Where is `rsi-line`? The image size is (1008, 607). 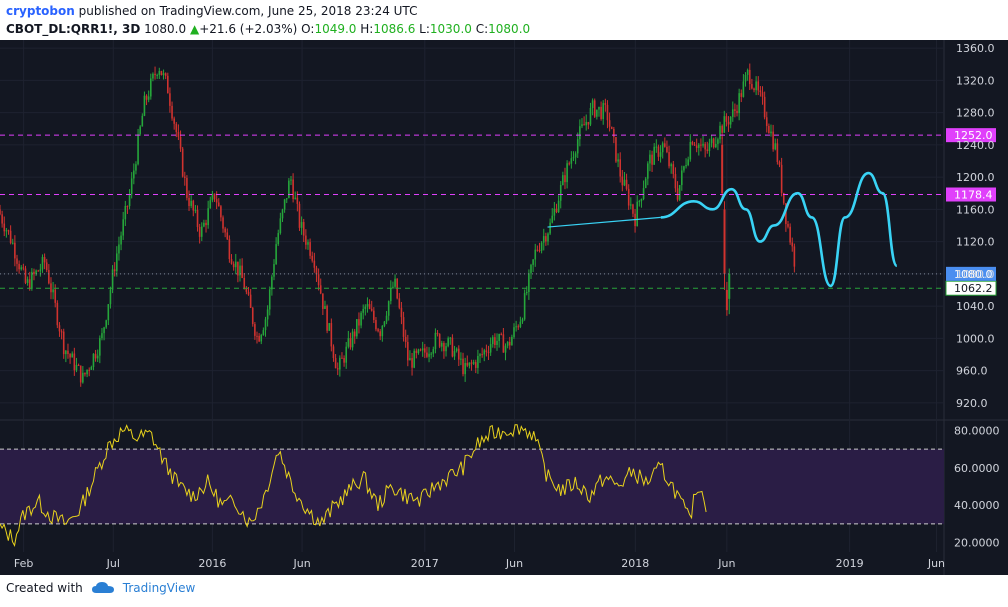 rsi-line is located at coordinates (353, 485).